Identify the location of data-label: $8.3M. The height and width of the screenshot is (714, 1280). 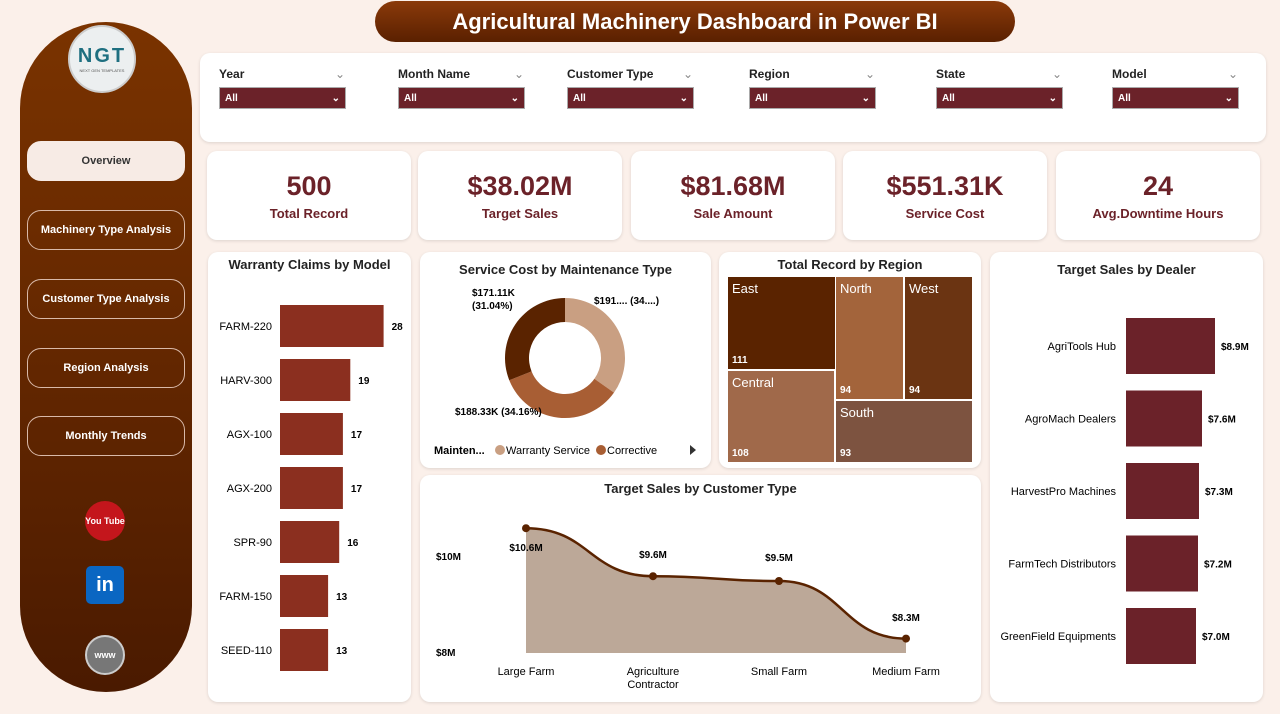
(906, 618).